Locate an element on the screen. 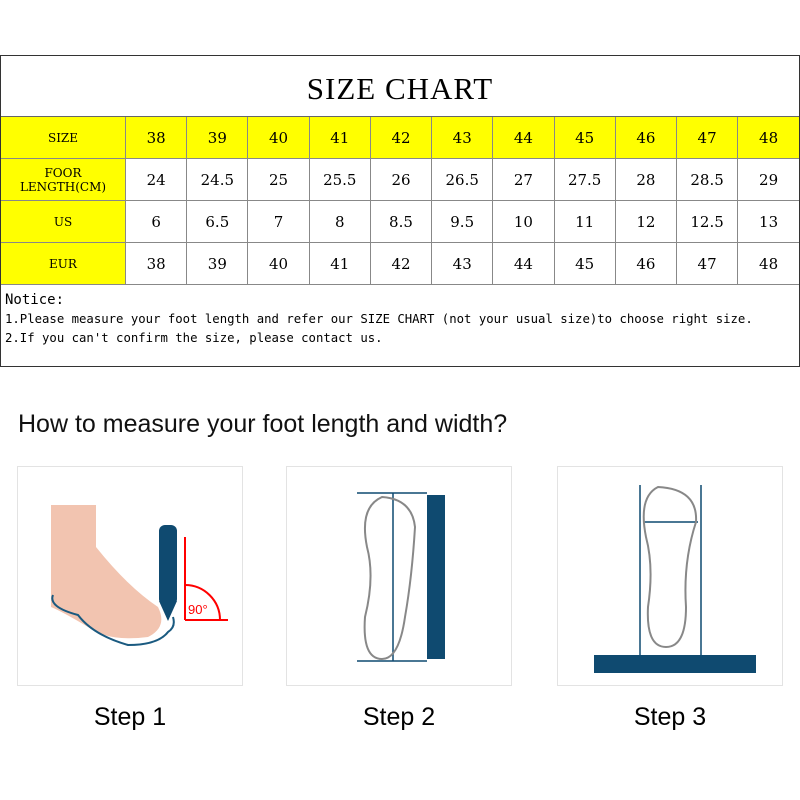  table-row: US 6 6.5 7 8 8.5 9.5 10 11 12 12.5 13 is located at coordinates (400, 221).